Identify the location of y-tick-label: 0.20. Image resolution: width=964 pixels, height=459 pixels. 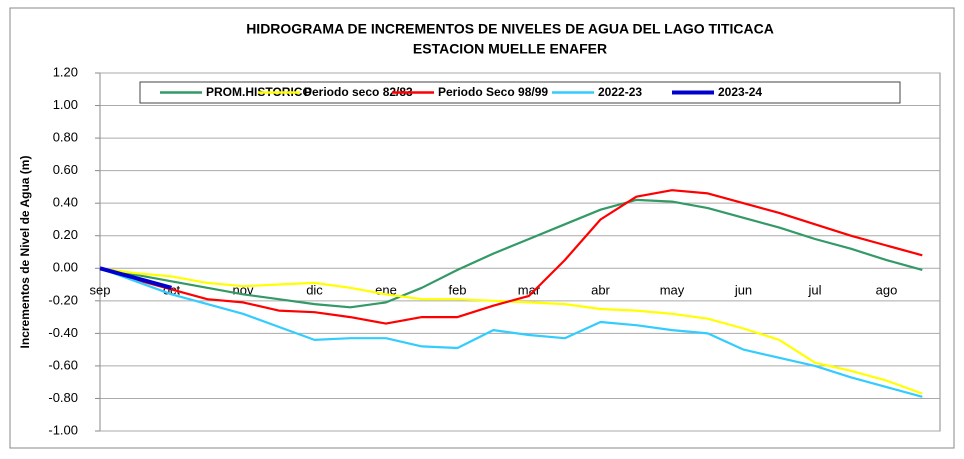
(65, 234).